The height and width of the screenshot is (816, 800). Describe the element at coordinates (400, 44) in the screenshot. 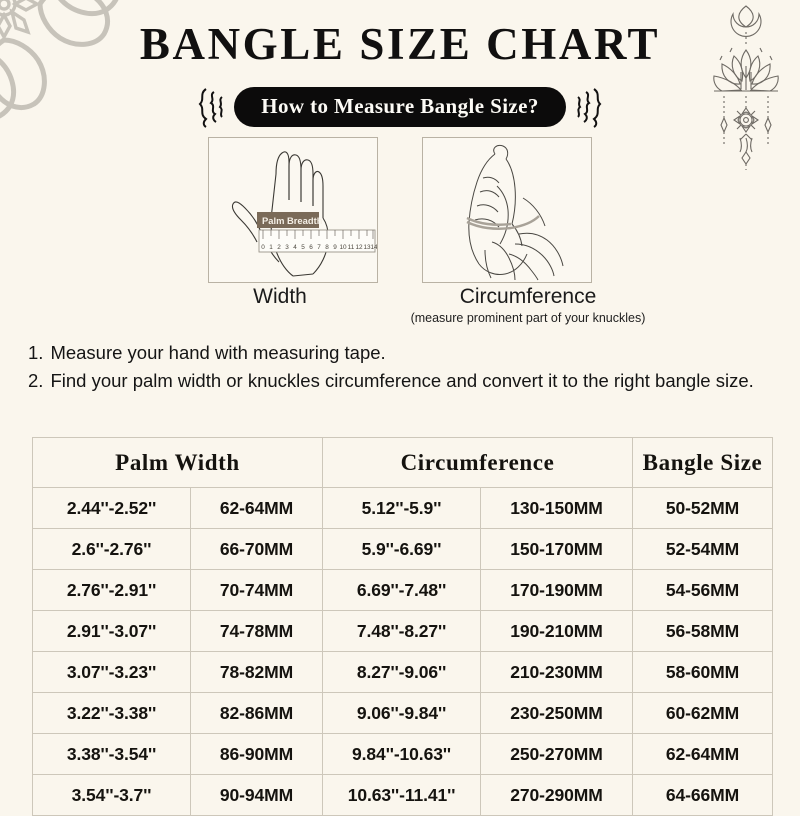

I see `page-title: BANGLE SIZE CHART` at that location.